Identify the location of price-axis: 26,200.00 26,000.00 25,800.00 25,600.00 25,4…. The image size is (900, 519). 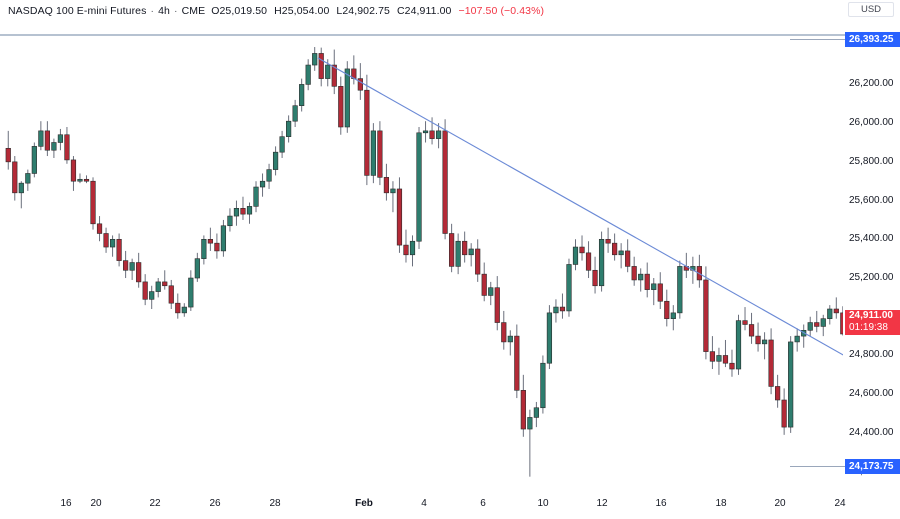
(871, 254).